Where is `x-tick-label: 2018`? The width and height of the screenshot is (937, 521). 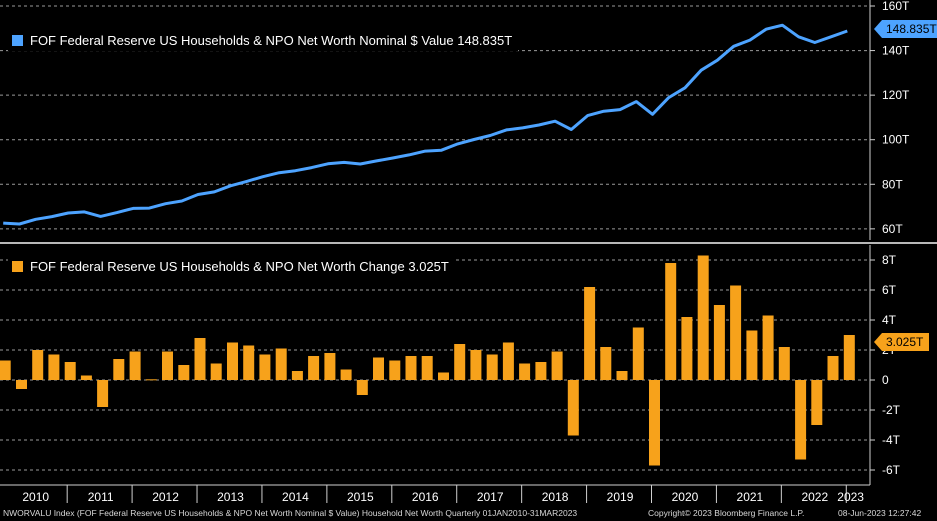 x-tick-label: 2018 is located at coordinates (555, 497).